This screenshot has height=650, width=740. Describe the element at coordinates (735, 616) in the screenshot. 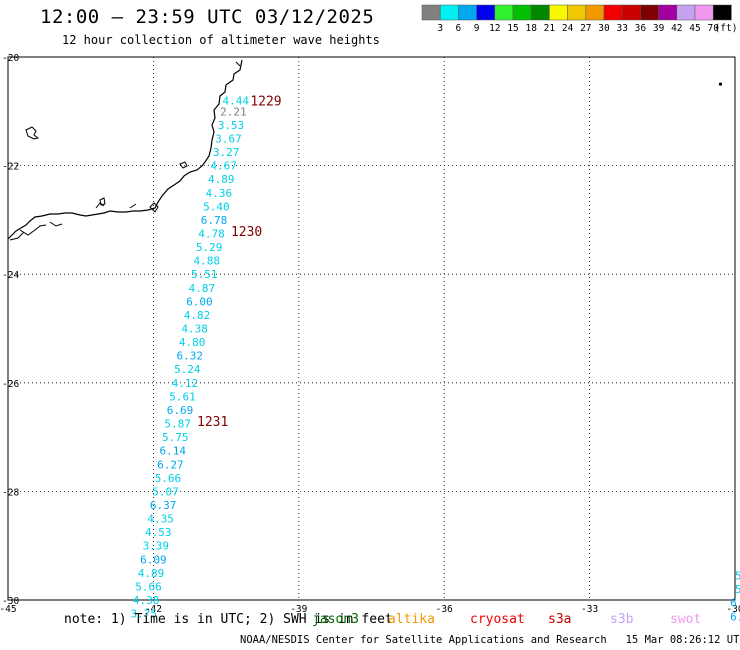

I see `edge-wave-value: 6.0` at that location.